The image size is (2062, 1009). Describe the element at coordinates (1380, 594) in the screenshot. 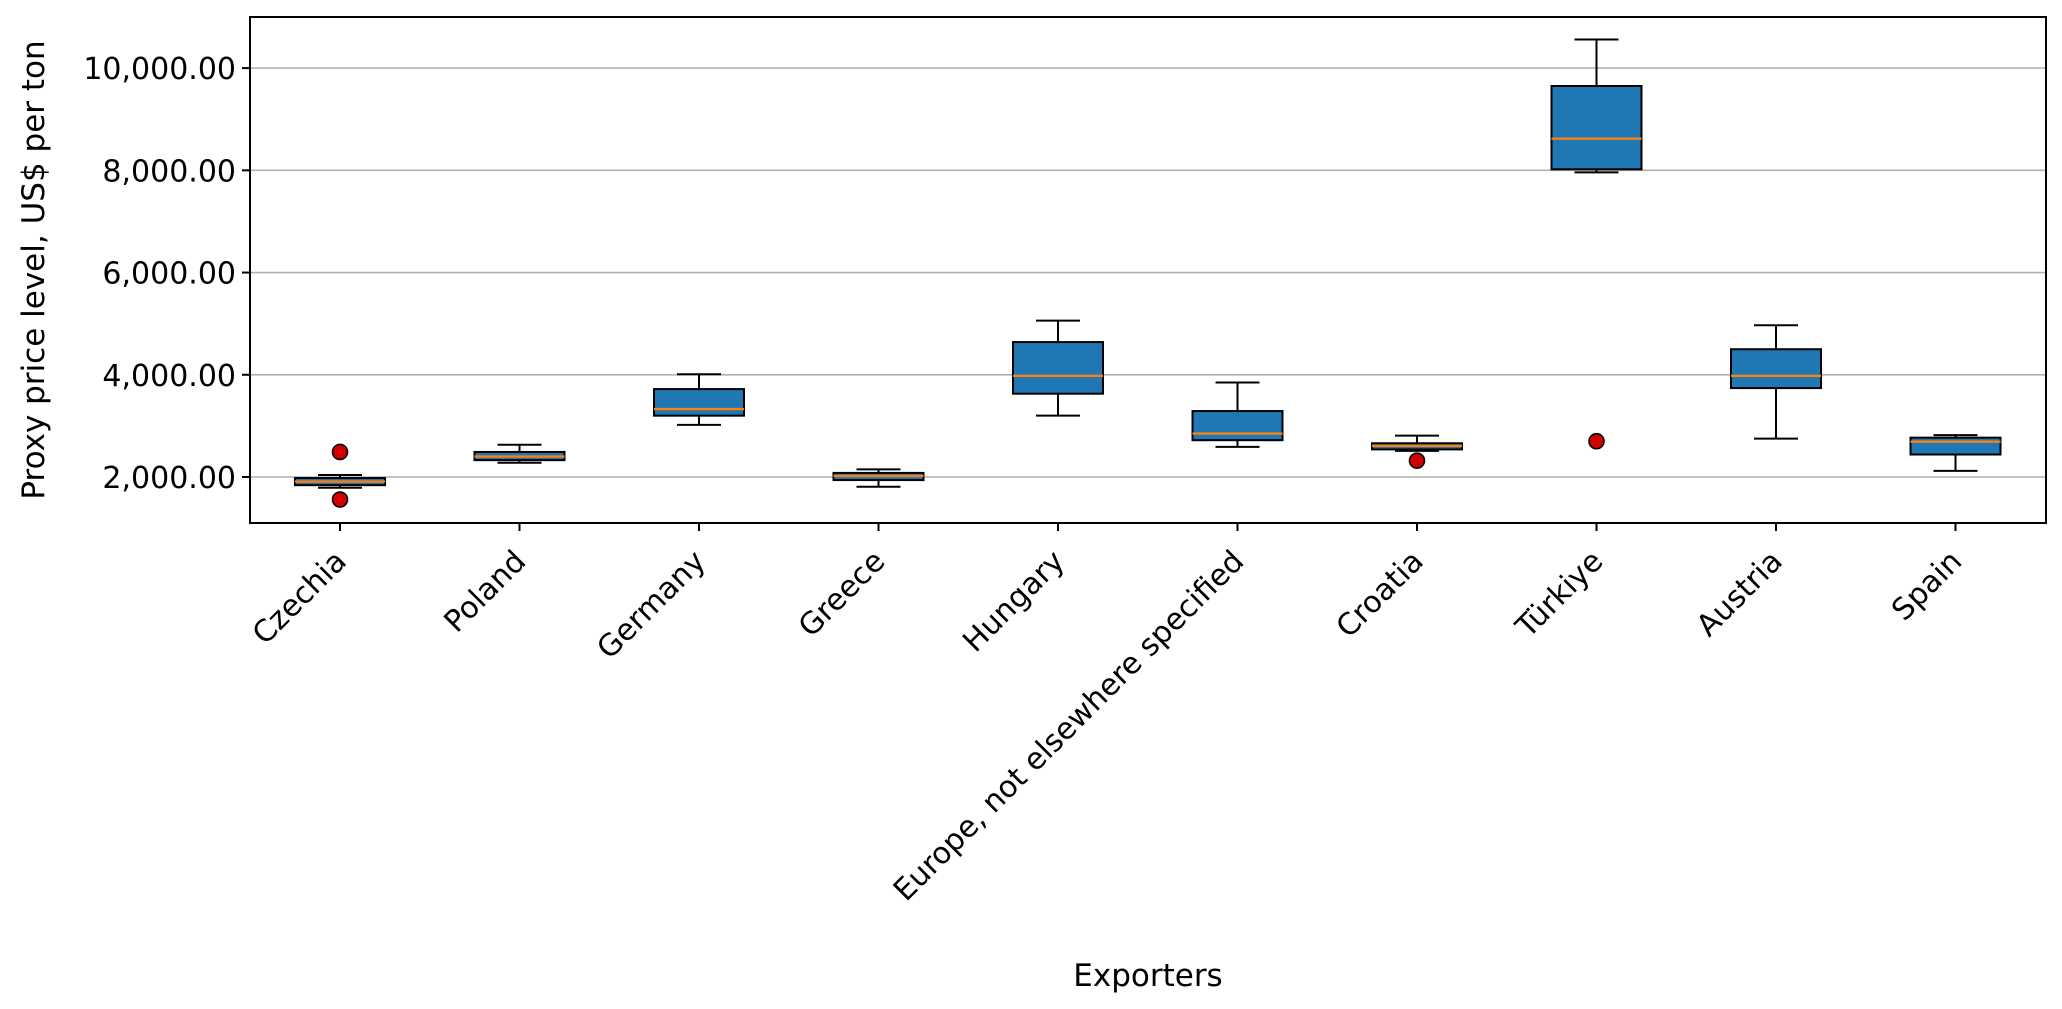

I see `x-tick-label: Croatia` at that location.